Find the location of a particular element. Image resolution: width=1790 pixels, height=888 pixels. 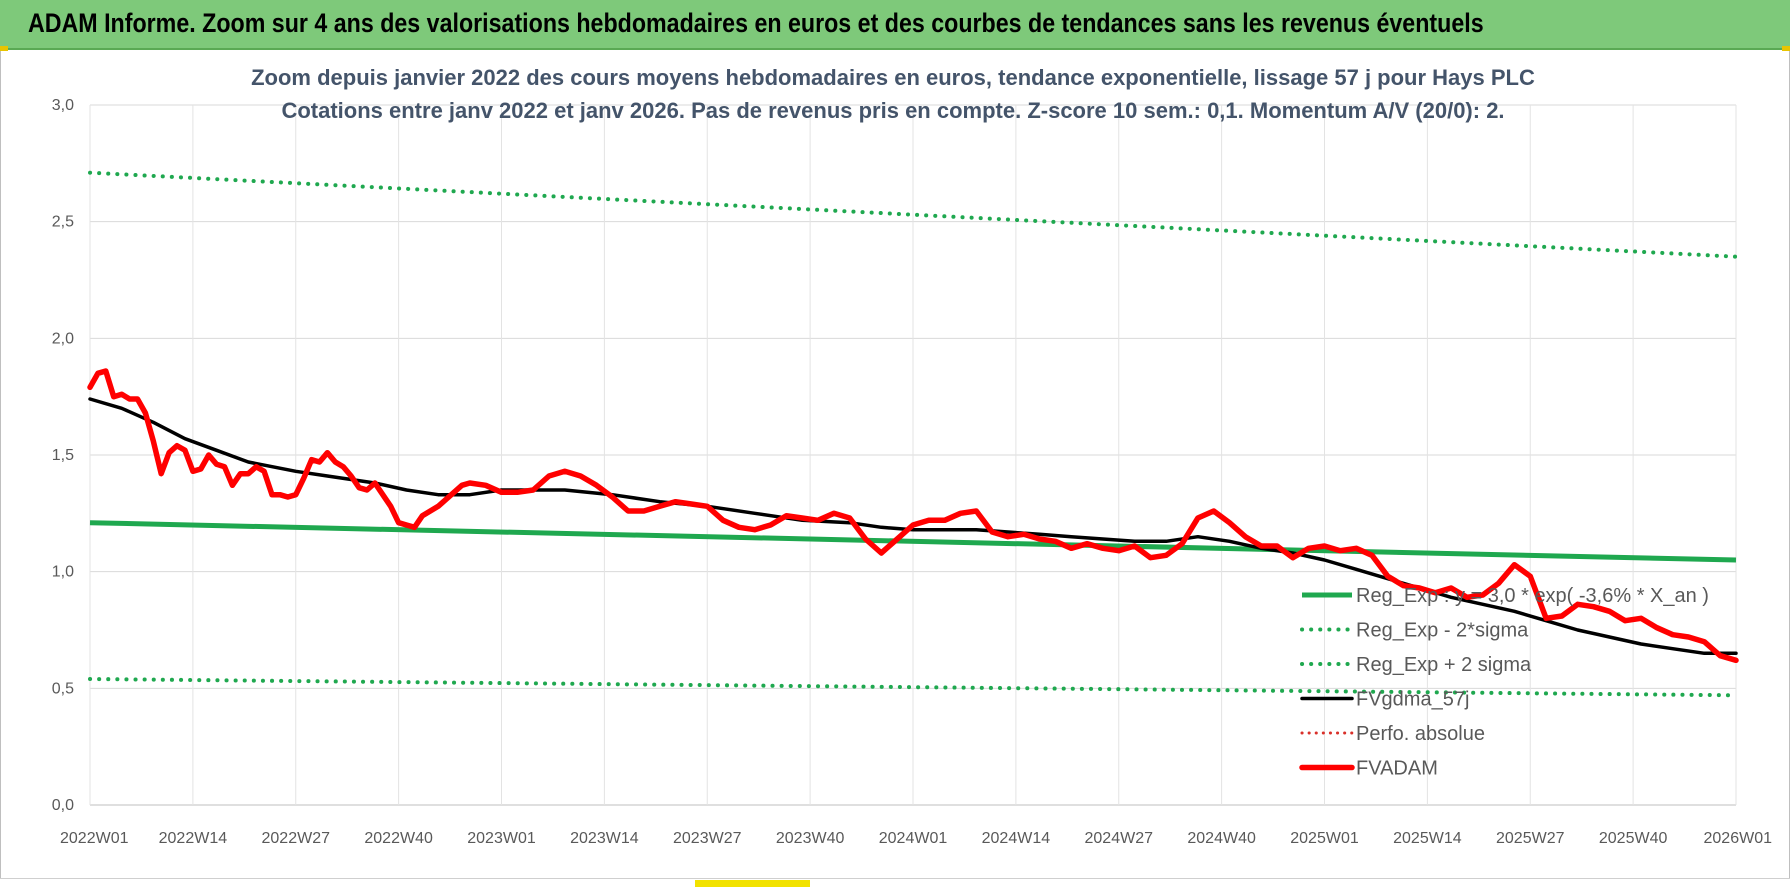

x-tick-label: 2024W14 is located at coordinates (1016, 838).